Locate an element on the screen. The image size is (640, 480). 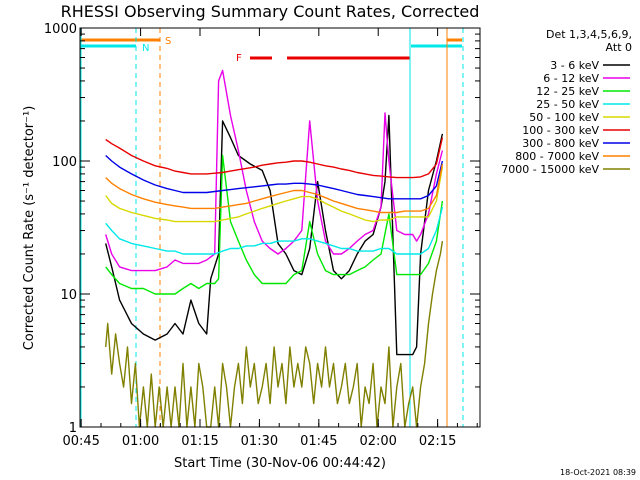
y-tick-label-3: 1000 is located at coordinates (60, 29).